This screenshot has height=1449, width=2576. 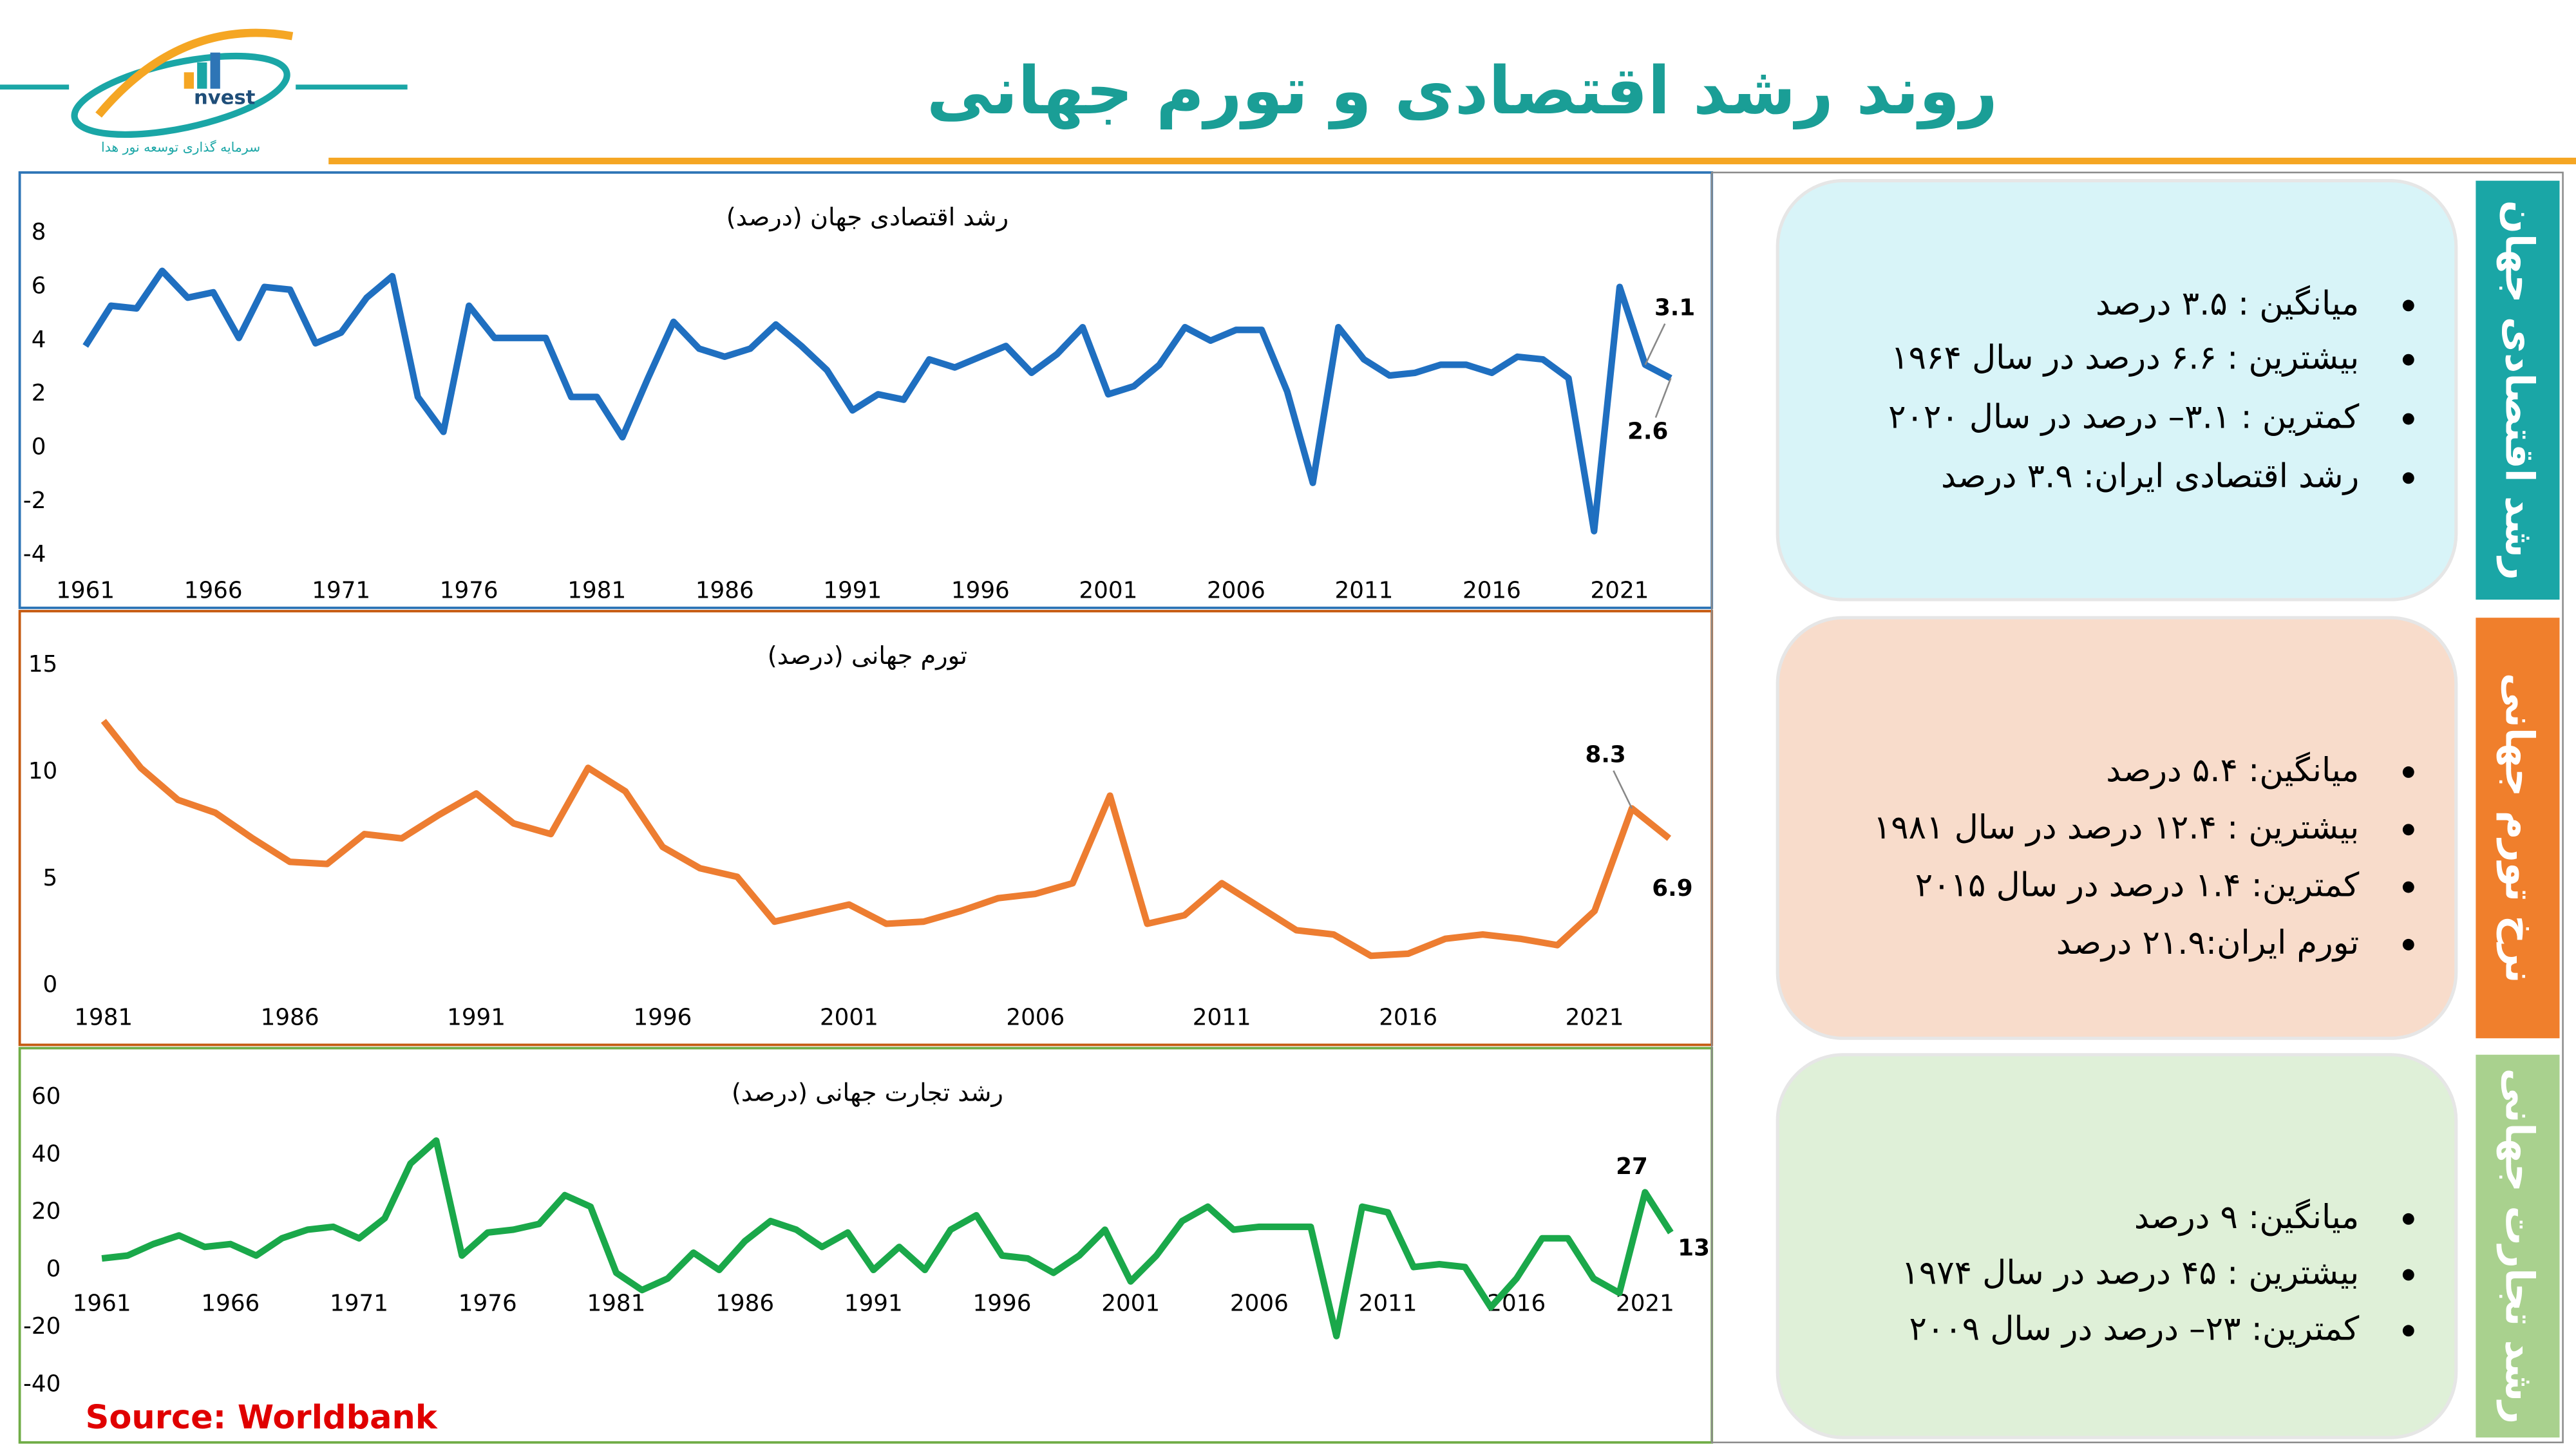 I want to click on side-tab-label: نرخ تورم جهانی, so click(x=2520, y=828).